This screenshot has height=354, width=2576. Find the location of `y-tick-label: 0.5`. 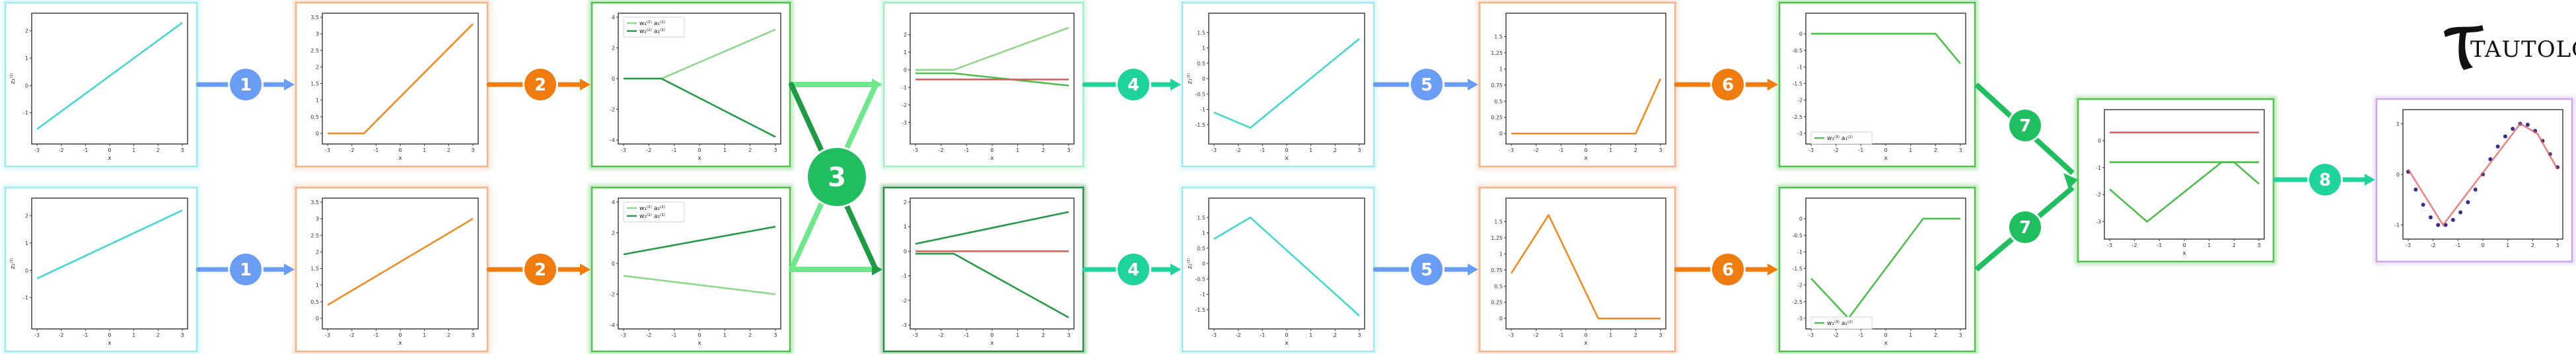

y-tick-label: 0.5 is located at coordinates (314, 117).